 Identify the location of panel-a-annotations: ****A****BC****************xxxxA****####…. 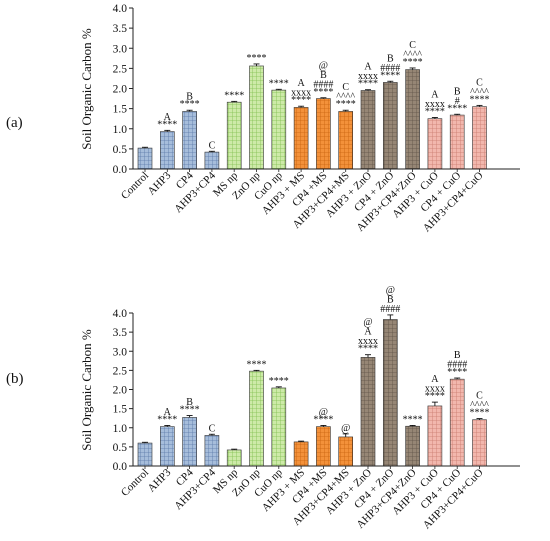
(323, 95).